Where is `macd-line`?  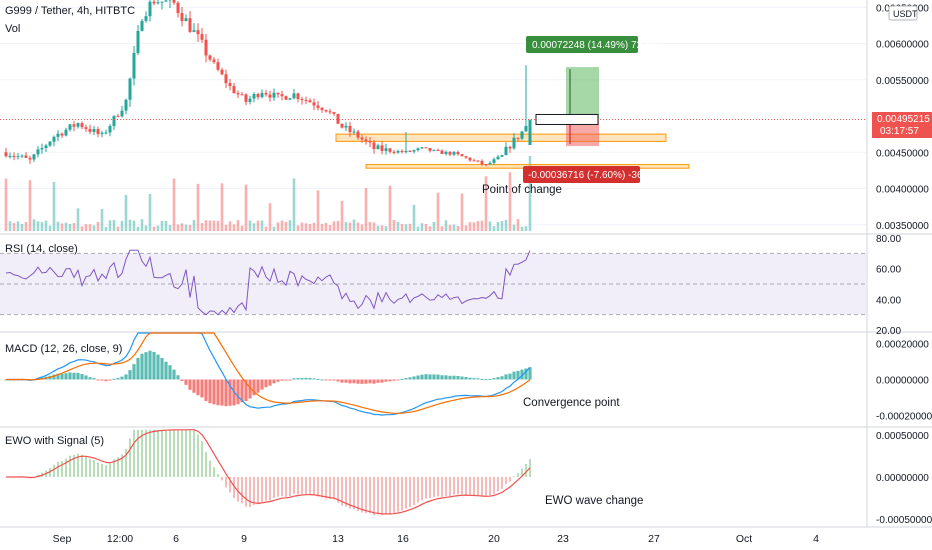 macd-line is located at coordinates (268, 374).